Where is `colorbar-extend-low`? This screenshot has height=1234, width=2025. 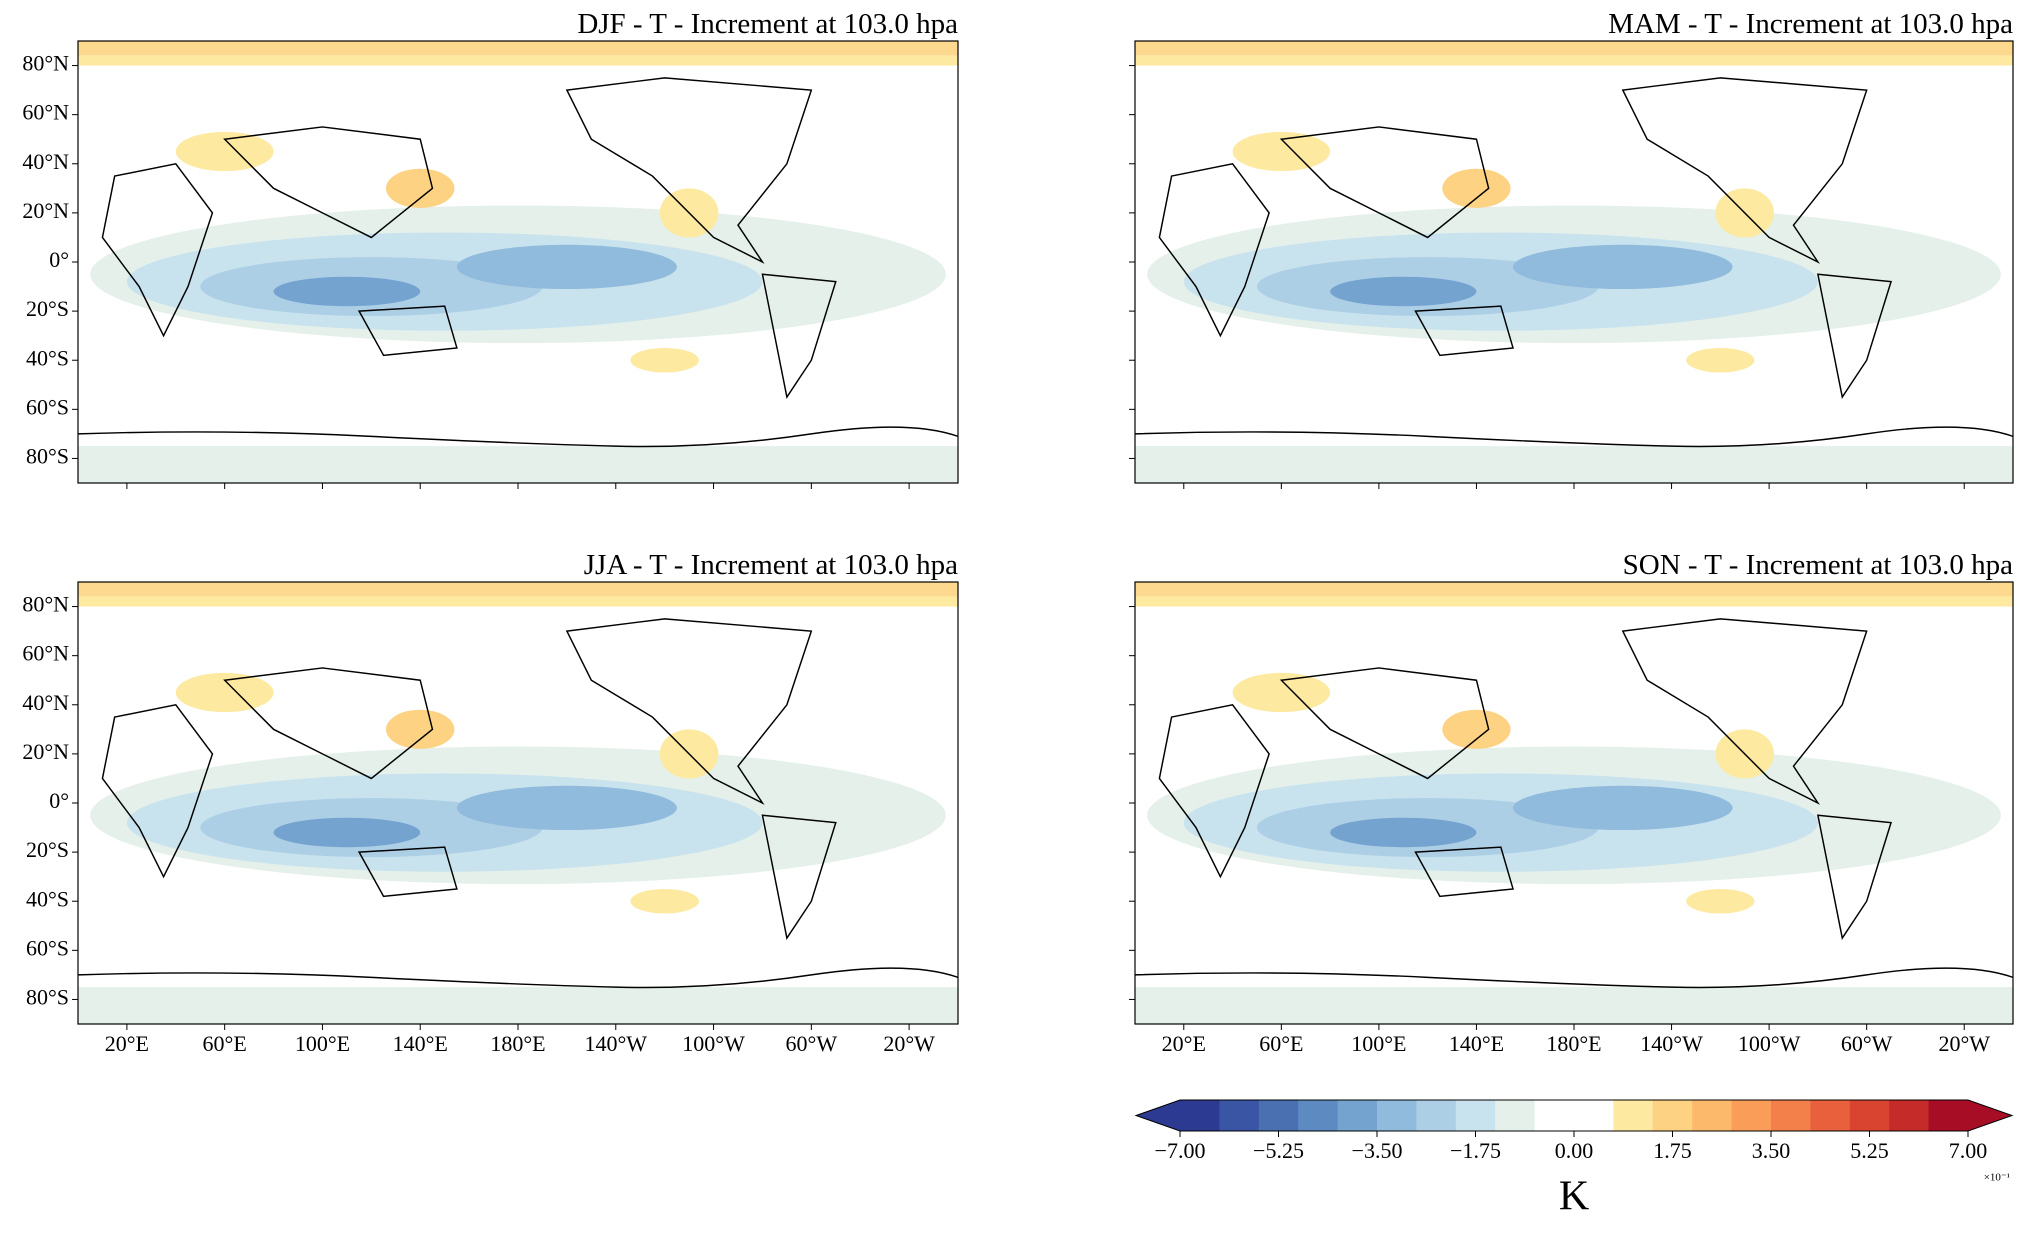 colorbar-extend-low is located at coordinates (1158, 1115).